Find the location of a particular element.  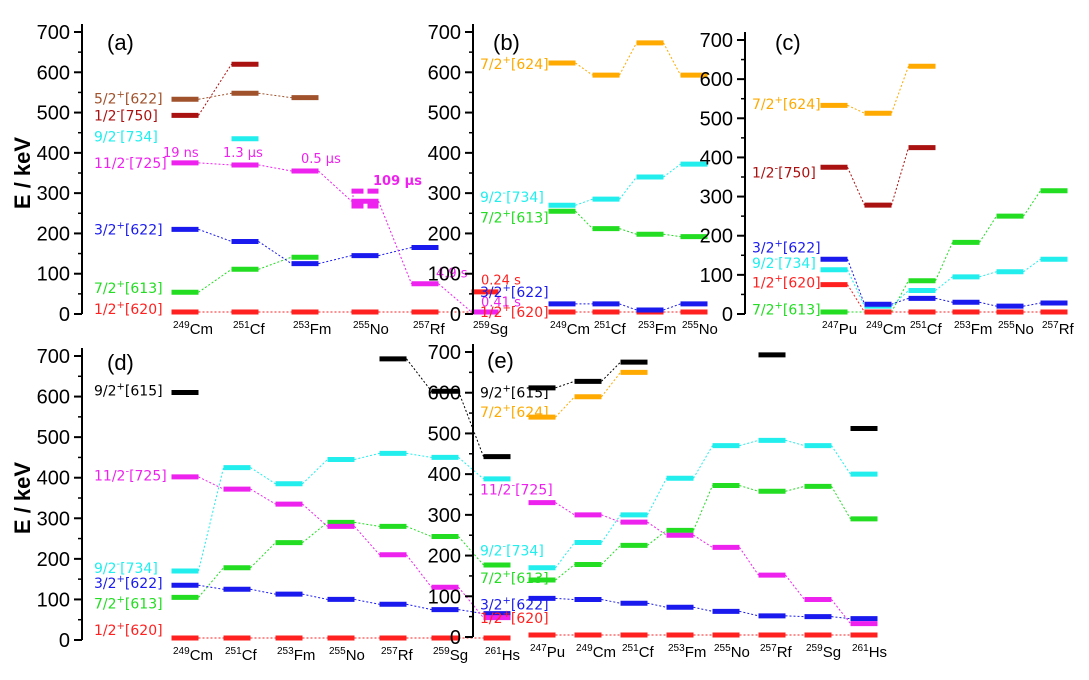

nucleus-symbol: Sg is located at coordinates (832, 652).